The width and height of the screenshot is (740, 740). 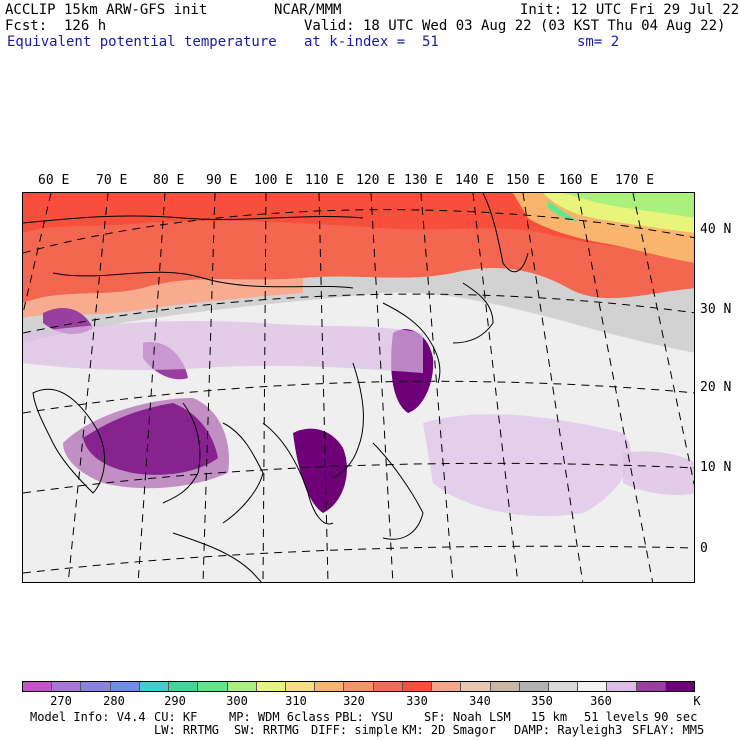 What do you see at coordinates (56, 26) in the screenshot?
I see `forecast-hour: Fcst: 126 h` at bounding box center [56, 26].